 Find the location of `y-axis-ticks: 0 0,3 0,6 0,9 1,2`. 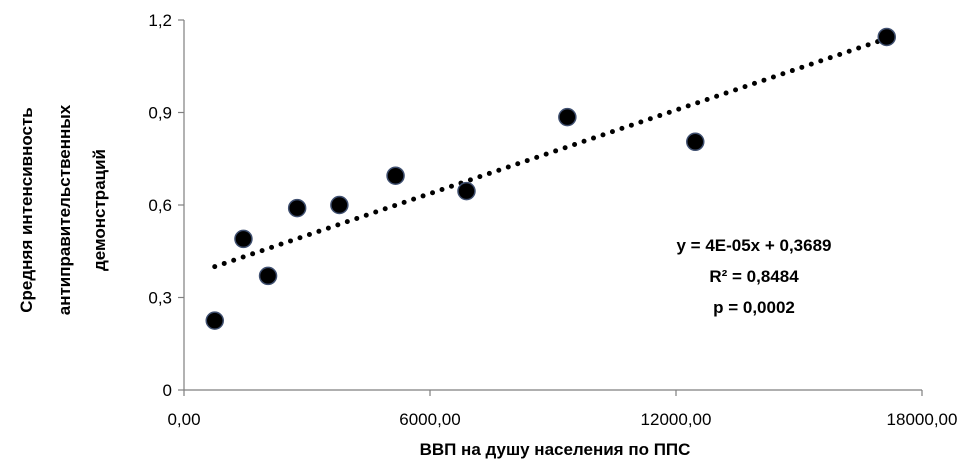

y-axis-ticks: 0 0,3 0,6 0,9 1,2 is located at coordinates (166, 205).